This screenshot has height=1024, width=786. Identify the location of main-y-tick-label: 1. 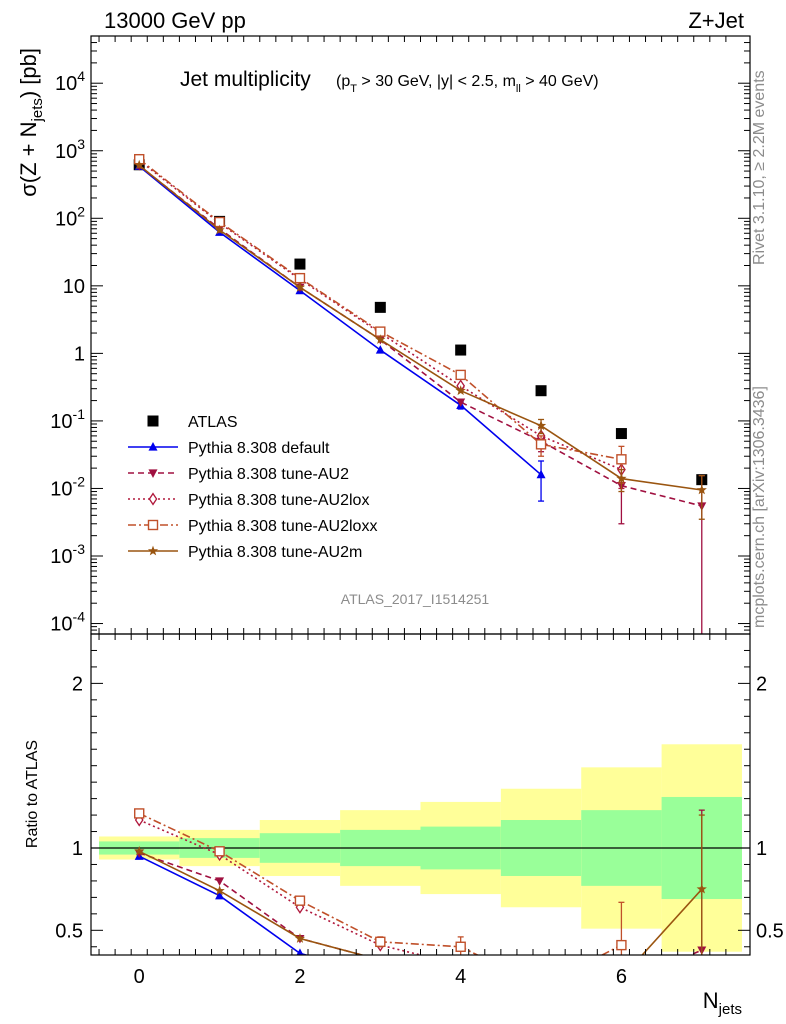
(79, 354).